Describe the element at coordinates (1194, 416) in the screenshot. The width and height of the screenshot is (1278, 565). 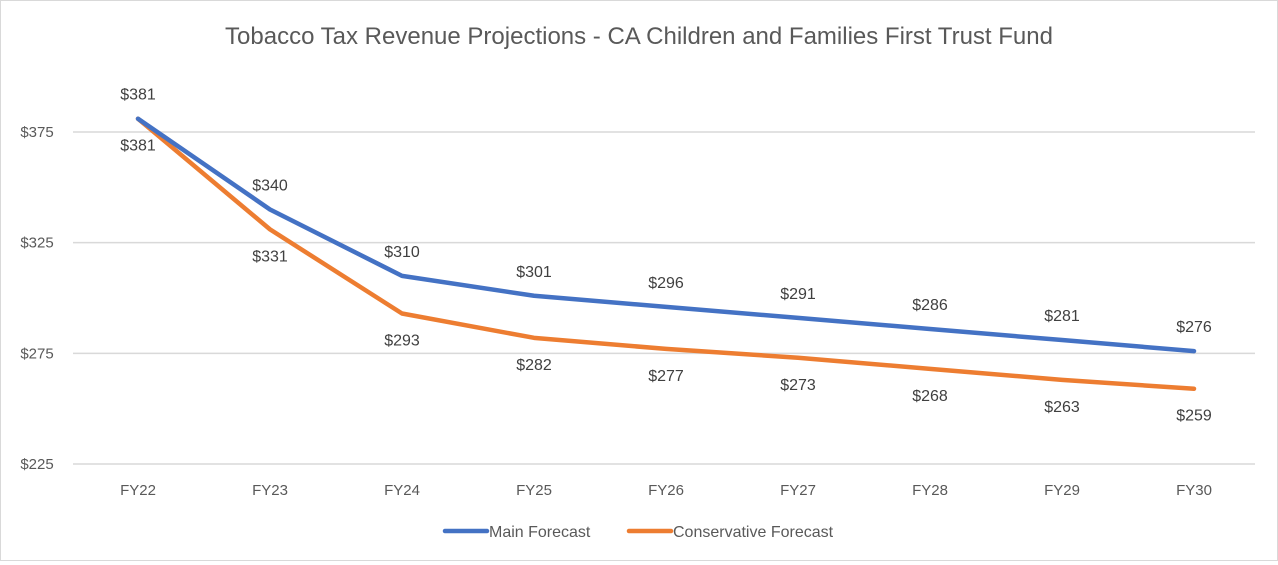
I see `data-label: $259` at that location.